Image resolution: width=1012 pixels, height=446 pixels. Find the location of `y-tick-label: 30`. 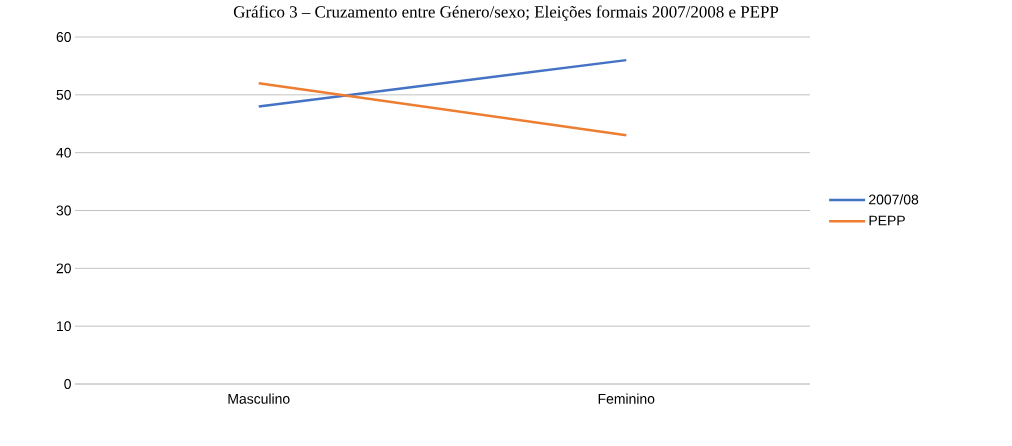

y-tick-label: 30 is located at coordinates (63, 210).